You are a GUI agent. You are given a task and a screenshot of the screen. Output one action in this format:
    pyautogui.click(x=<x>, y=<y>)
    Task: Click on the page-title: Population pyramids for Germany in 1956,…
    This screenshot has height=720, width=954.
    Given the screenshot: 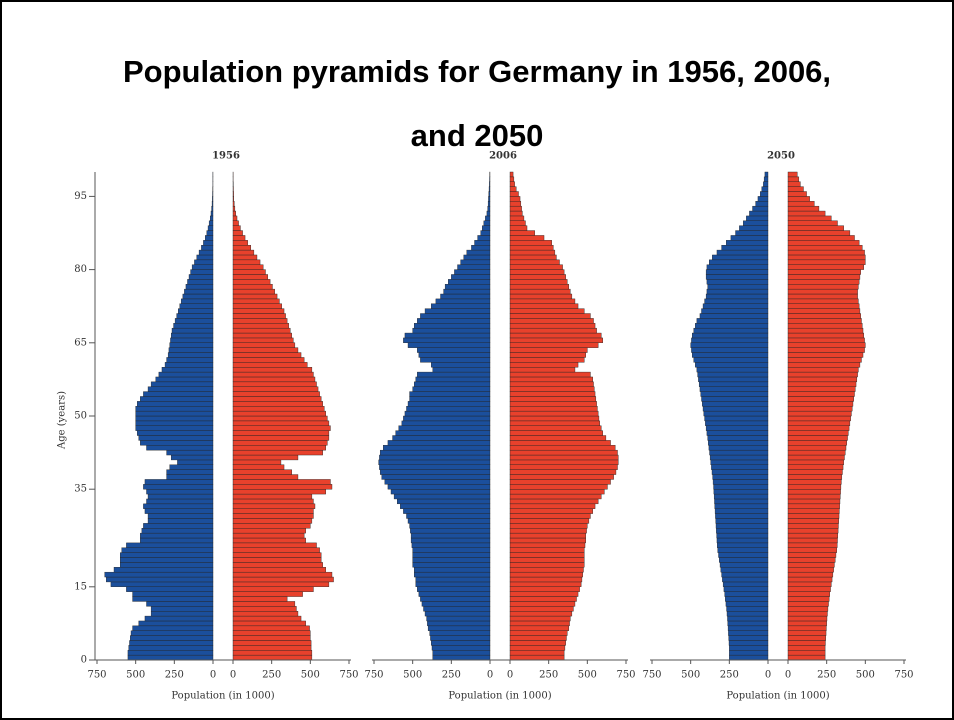 What is the action you would take?
    pyautogui.click(x=477, y=103)
    